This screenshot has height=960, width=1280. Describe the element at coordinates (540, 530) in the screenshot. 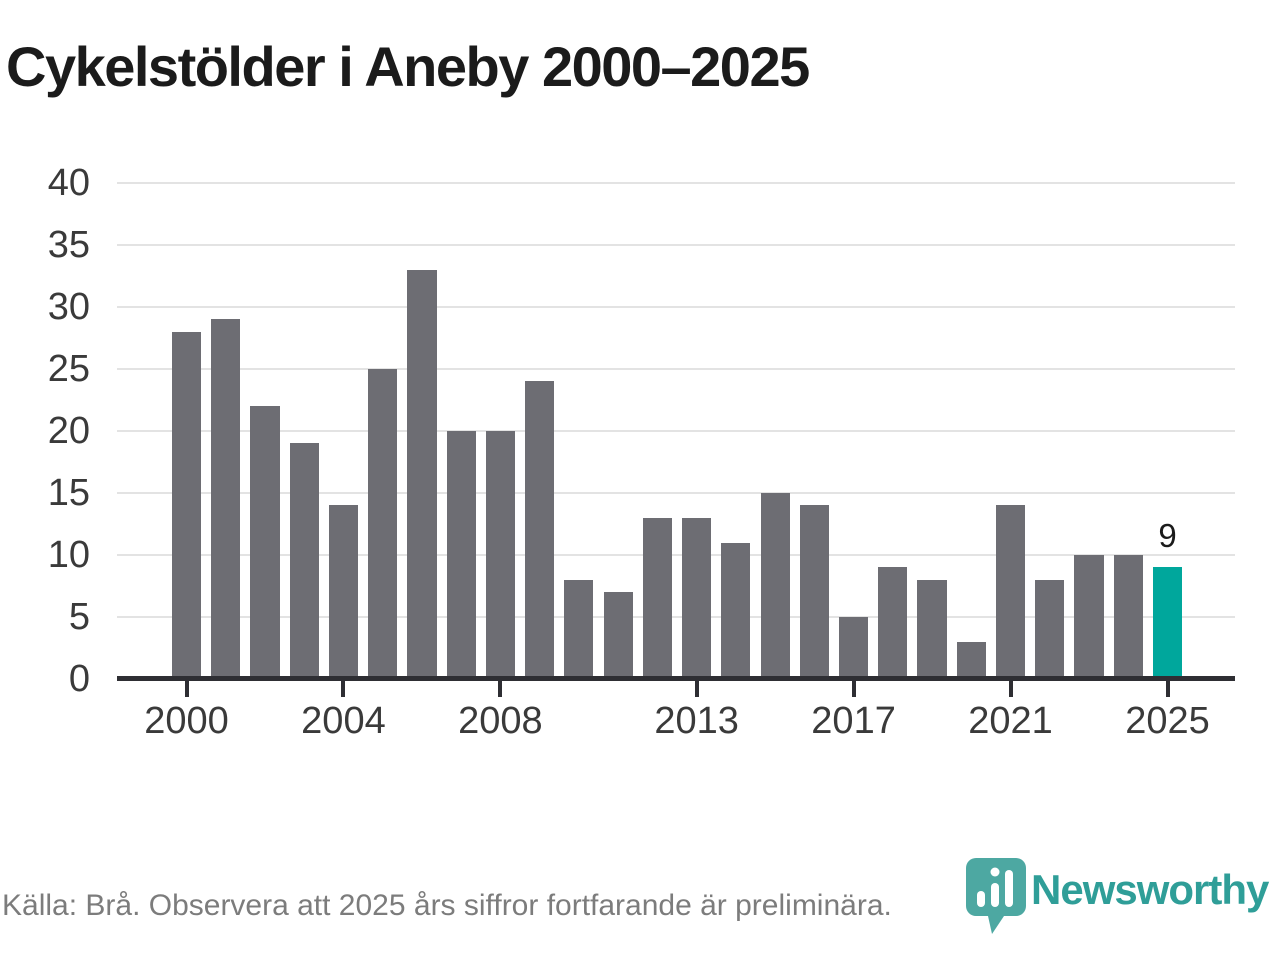

I see `bar-2009` at that location.